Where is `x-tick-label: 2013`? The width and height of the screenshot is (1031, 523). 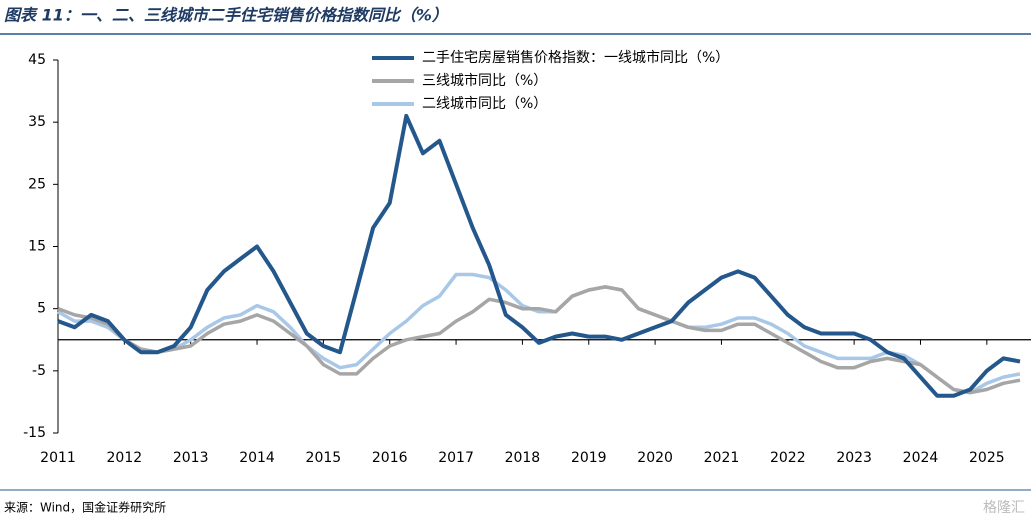 x-tick-label: 2013 is located at coordinates (191, 458).